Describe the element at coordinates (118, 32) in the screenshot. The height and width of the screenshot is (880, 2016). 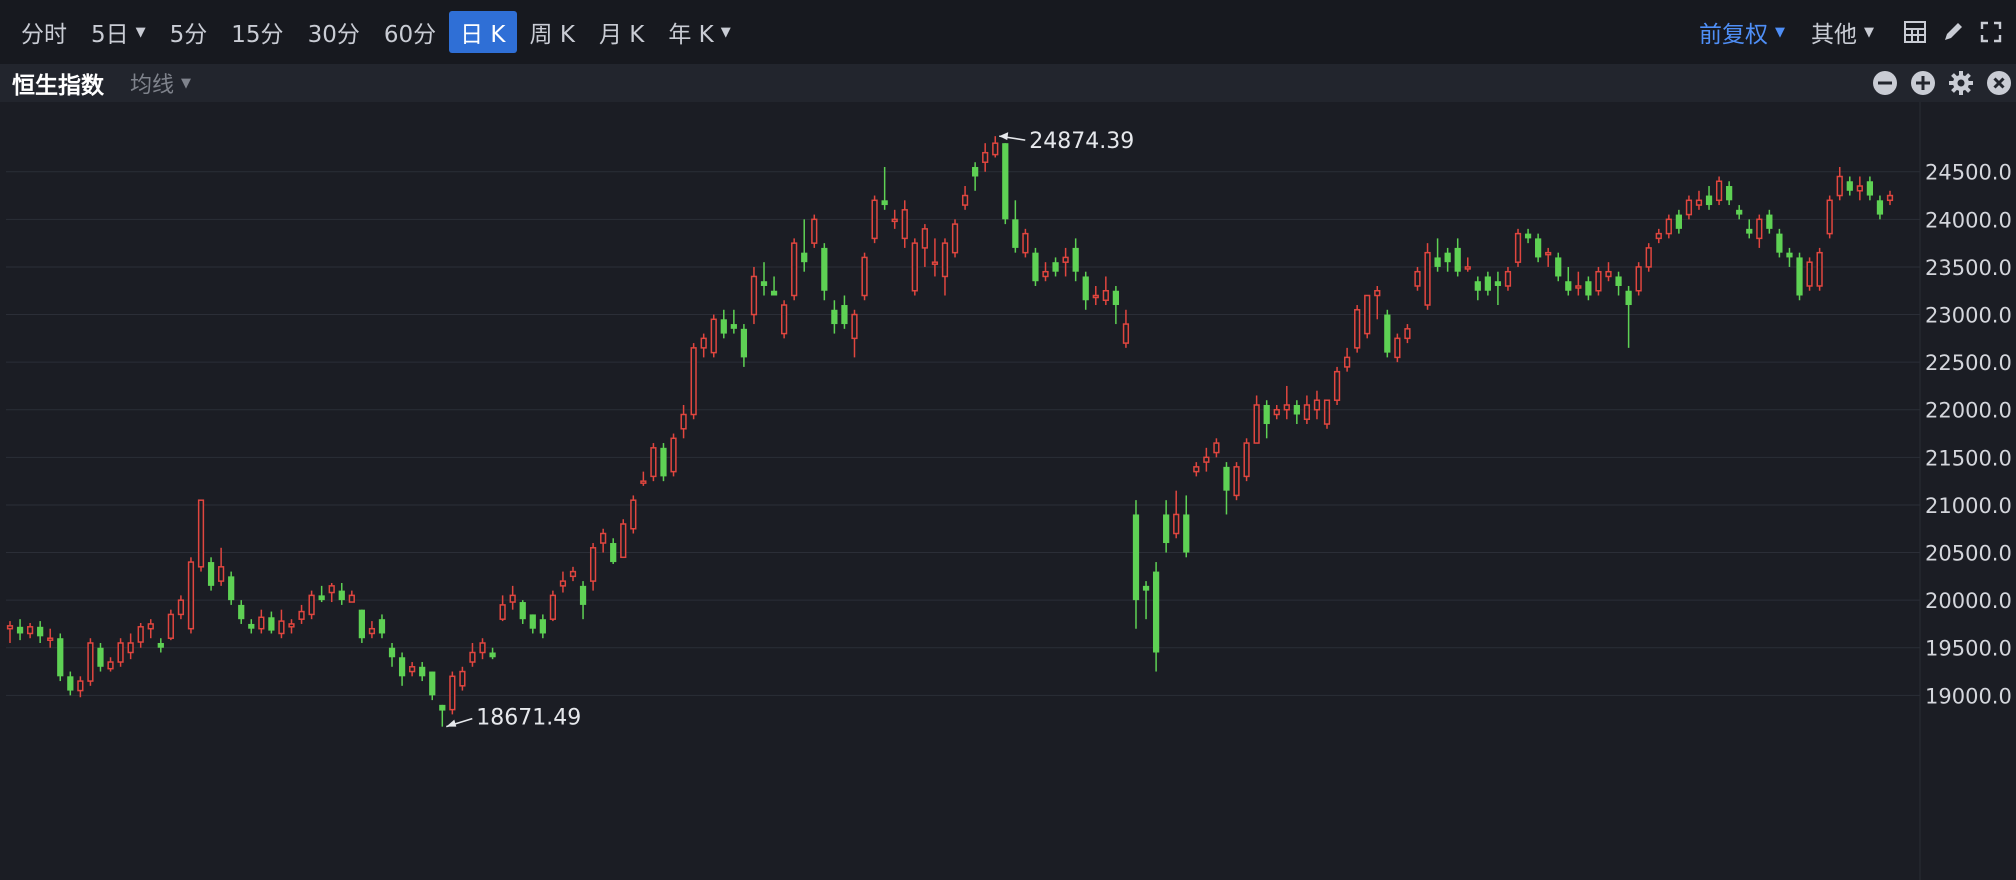
I see `timeframe-tab: 5日 ▼` at that location.